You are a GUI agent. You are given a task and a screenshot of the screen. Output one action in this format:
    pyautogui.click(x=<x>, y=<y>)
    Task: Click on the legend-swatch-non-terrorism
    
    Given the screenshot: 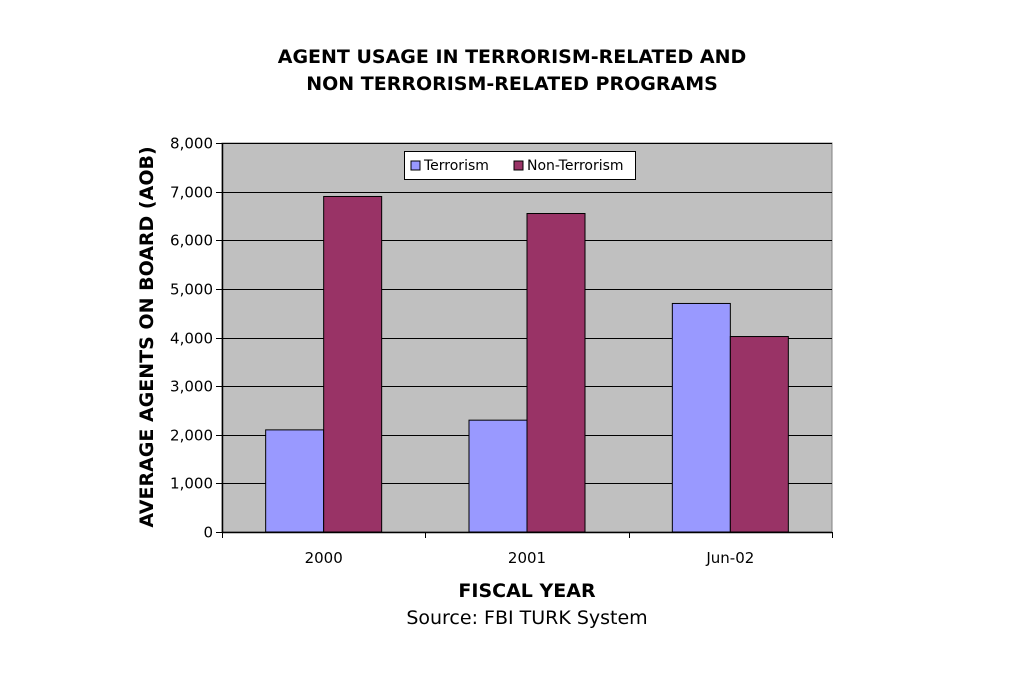 What is the action you would take?
    pyautogui.click(x=518, y=165)
    